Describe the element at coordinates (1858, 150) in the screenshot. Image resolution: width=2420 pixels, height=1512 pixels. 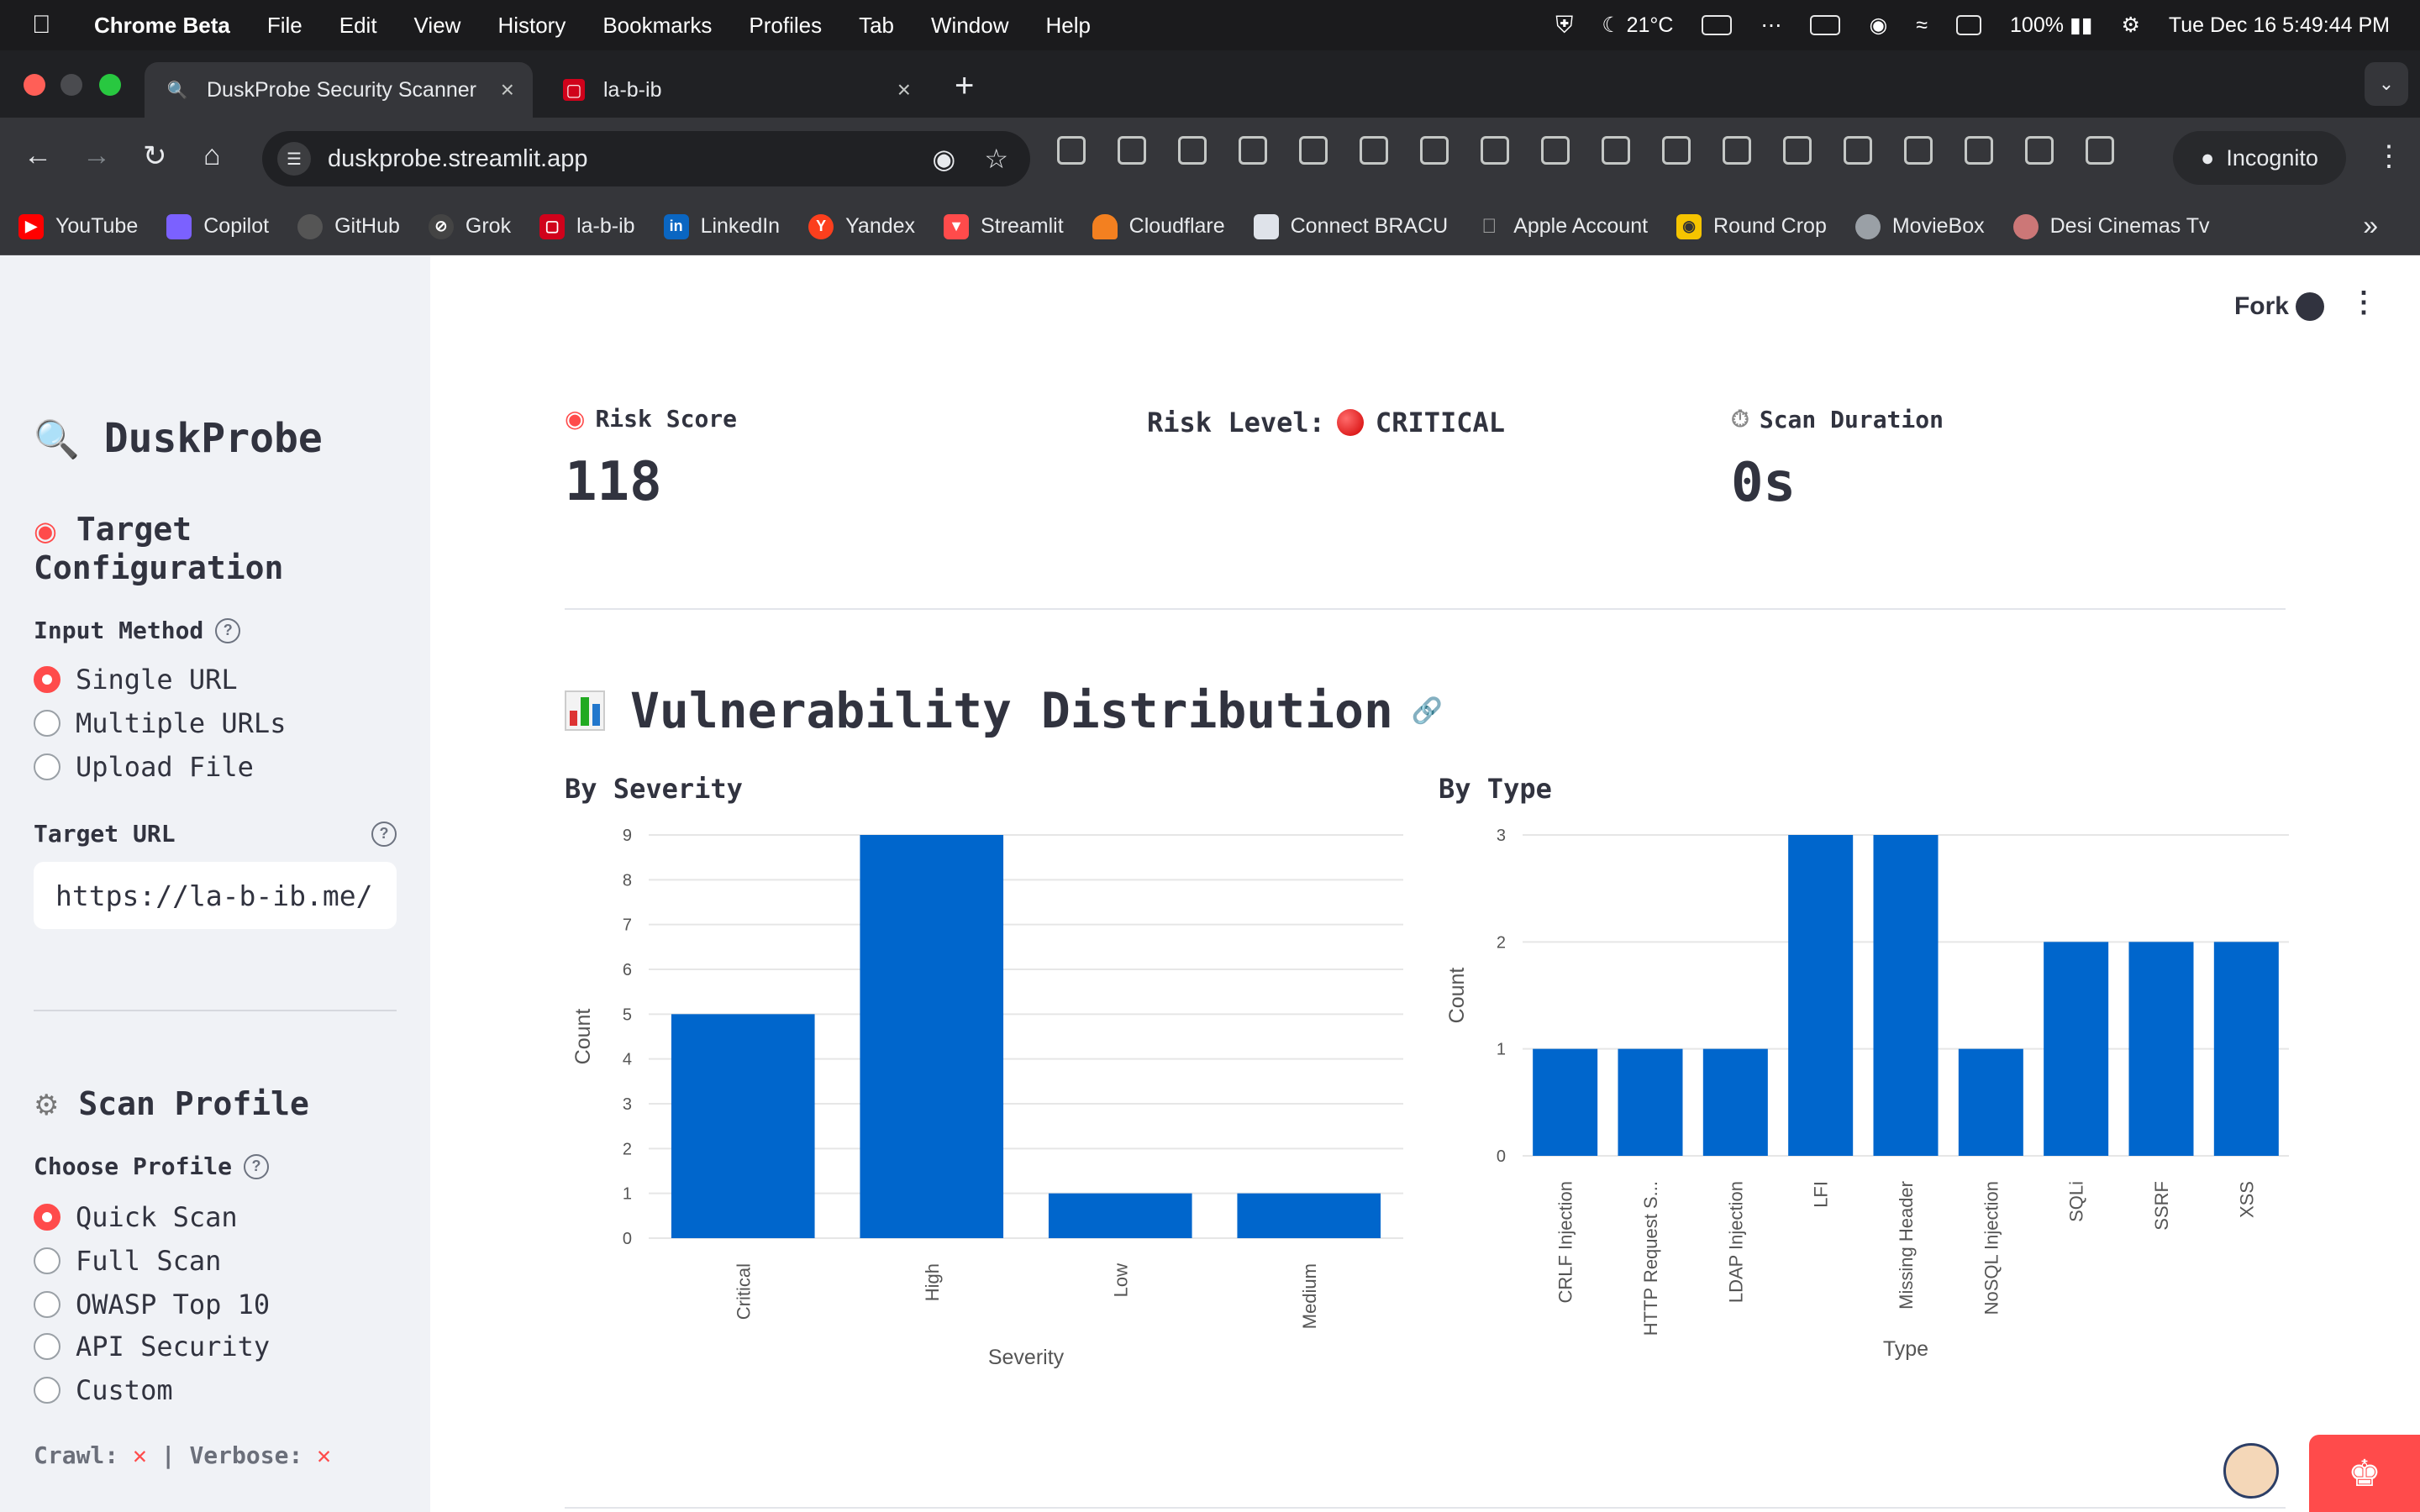
I see `qr-code-icon` at that location.